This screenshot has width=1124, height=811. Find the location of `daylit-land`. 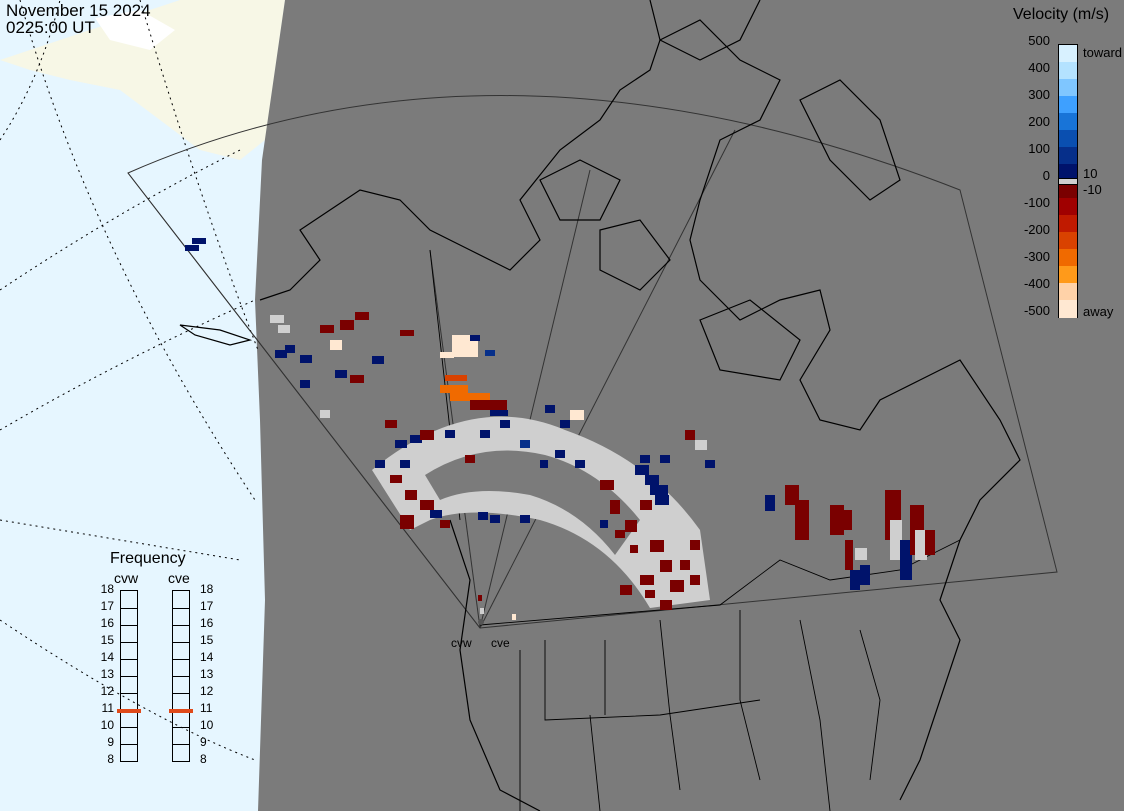

daylit-land is located at coordinates (142, 80).